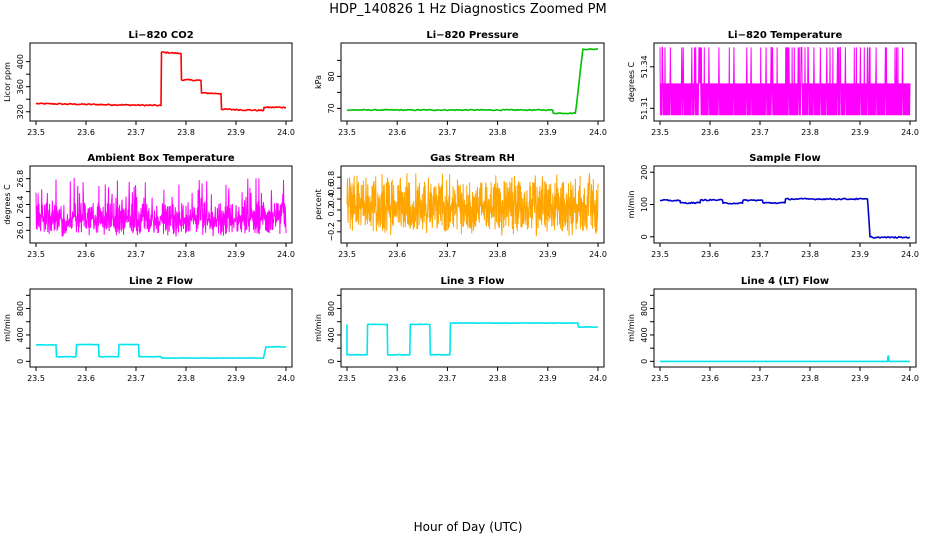 The image size is (936, 540). Describe the element at coordinates (472, 35) in the screenshot. I see `panel-title: Li−820 Pressure` at that location.